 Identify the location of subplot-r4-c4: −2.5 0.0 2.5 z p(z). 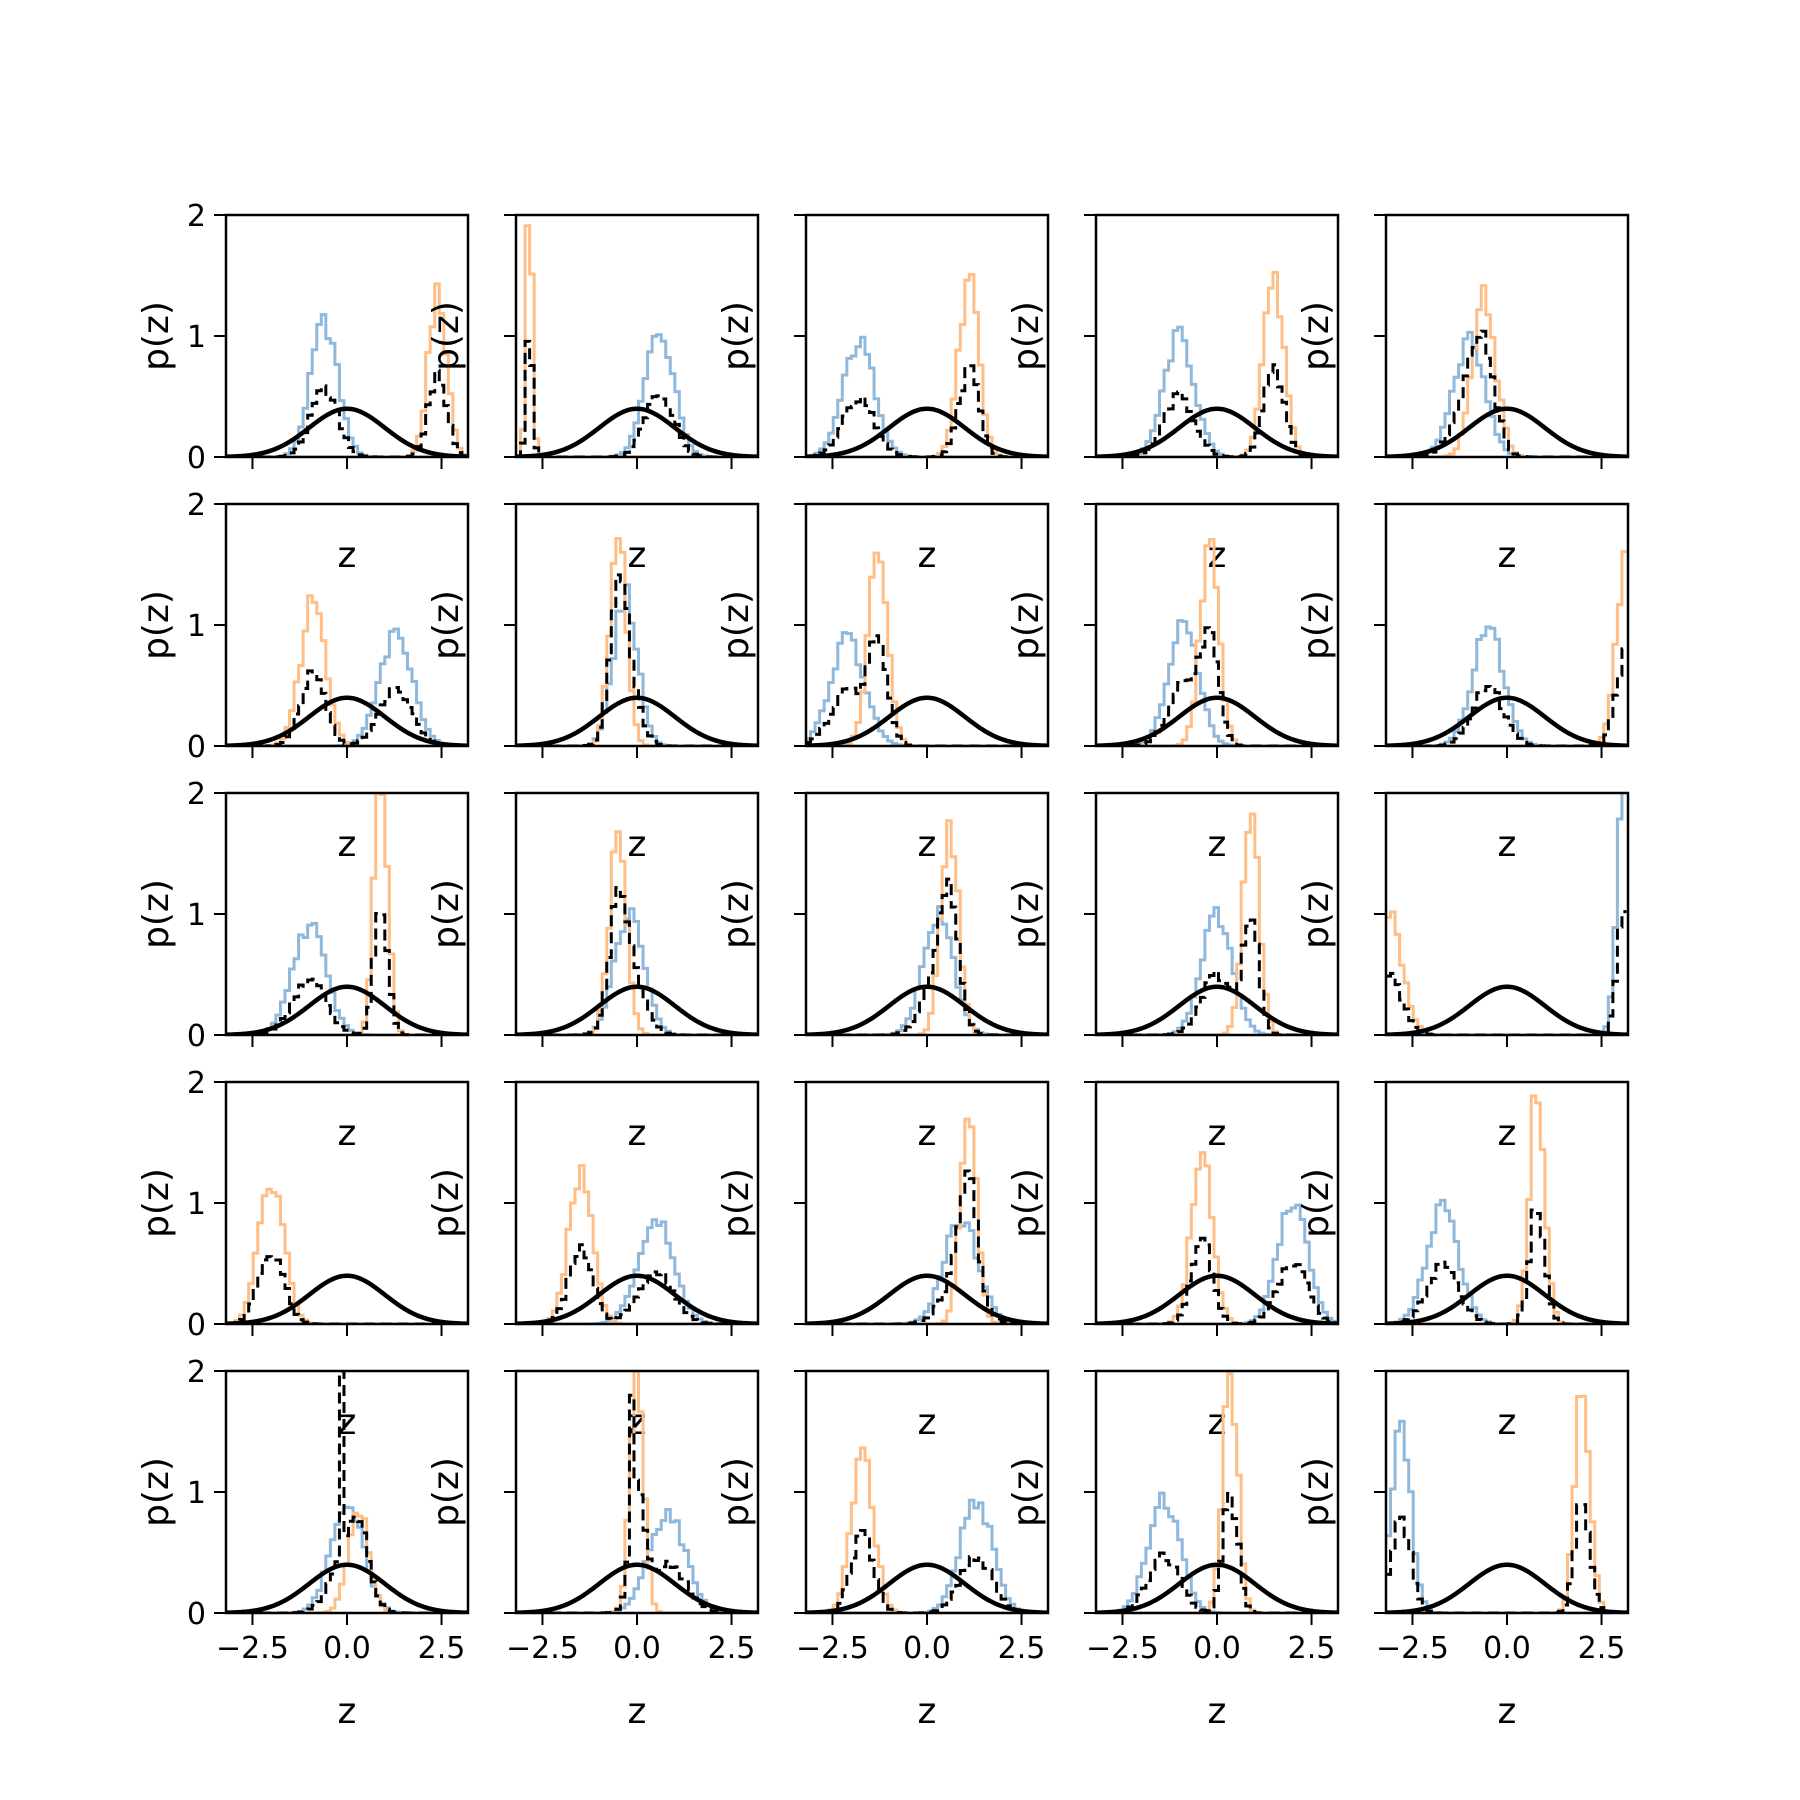
(1463, 1550).